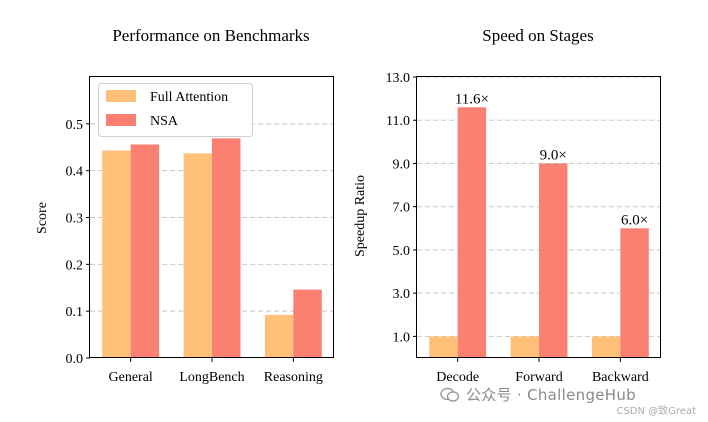 The height and width of the screenshot is (422, 708). What do you see at coordinates (211, 377) in the screenshot?
I see `x-tick-label: LongBench` at bounding box center [211, 377].